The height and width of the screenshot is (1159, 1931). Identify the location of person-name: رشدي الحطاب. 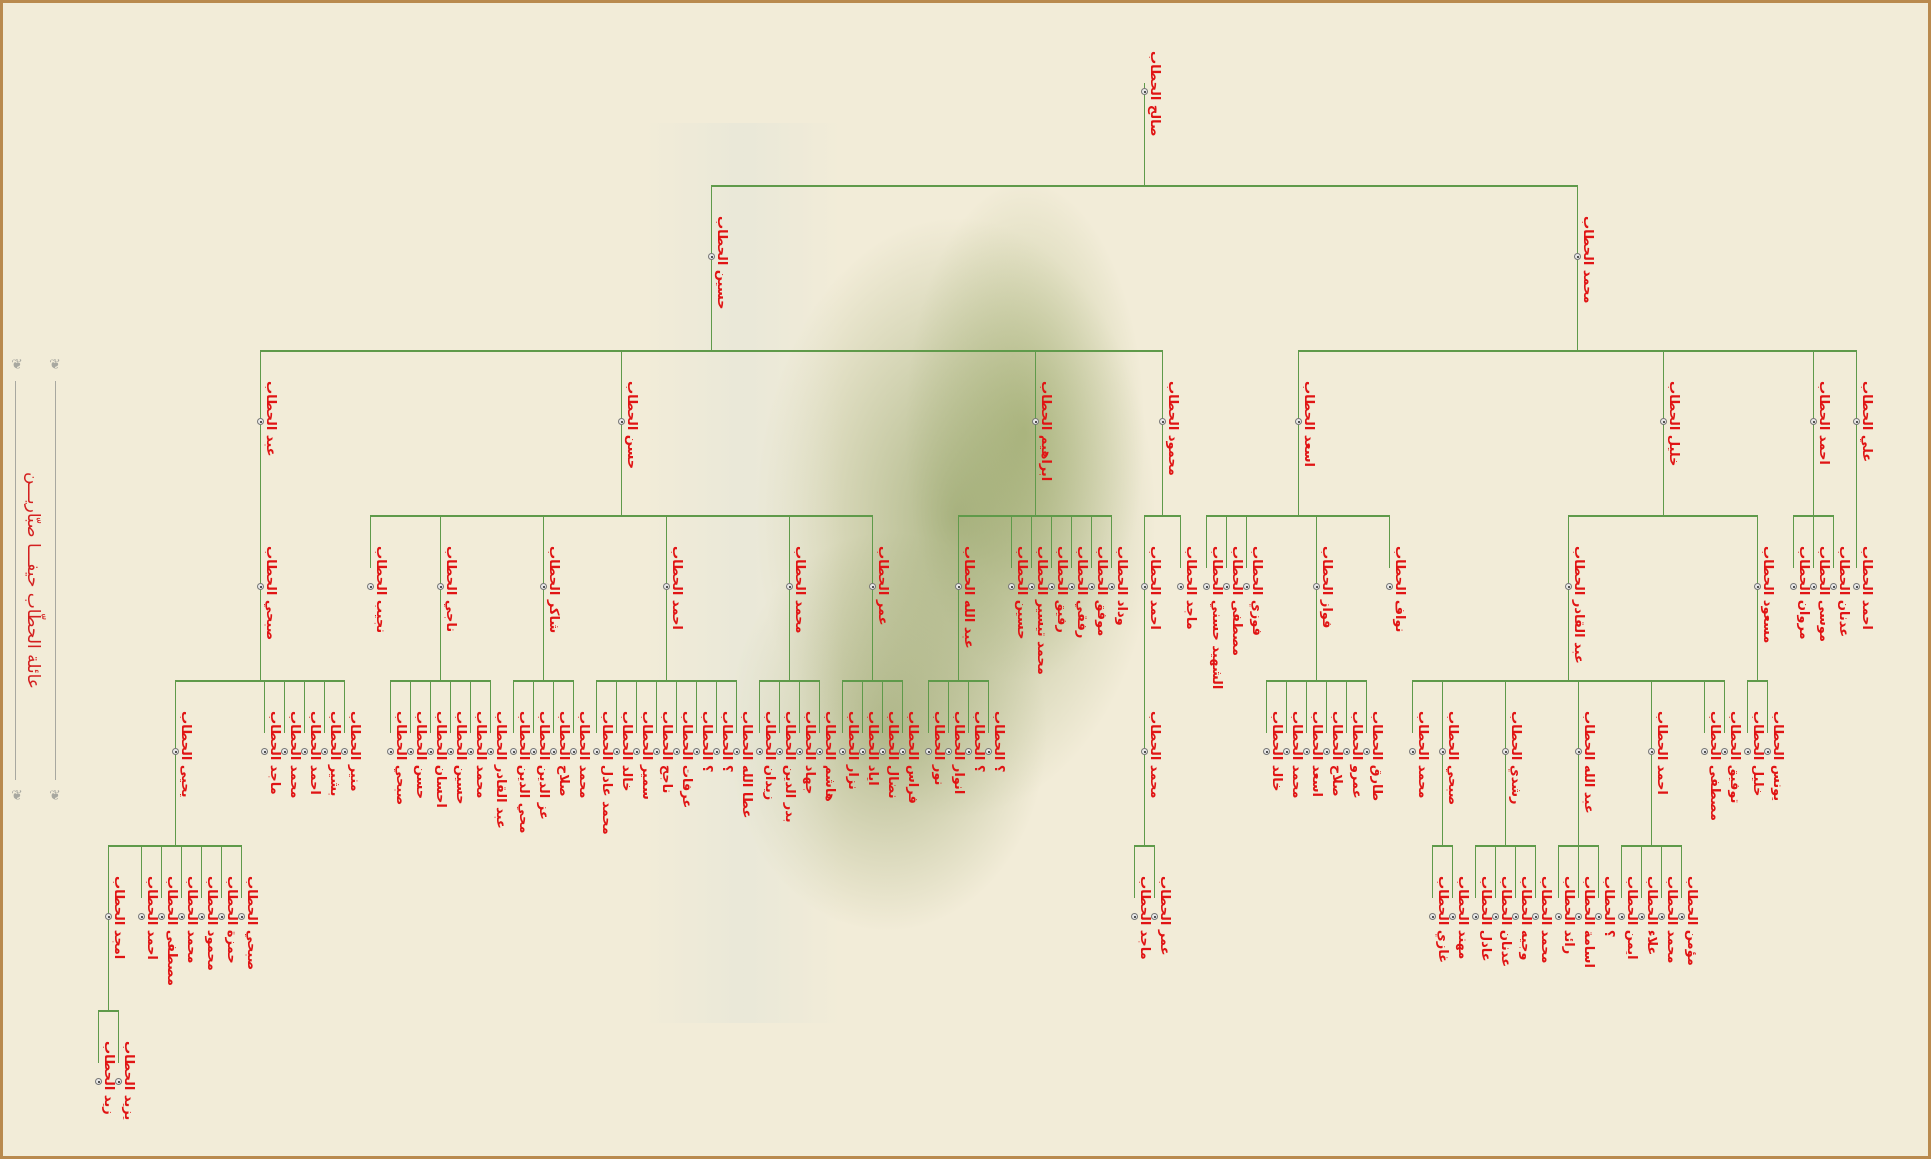
(1515, 758).